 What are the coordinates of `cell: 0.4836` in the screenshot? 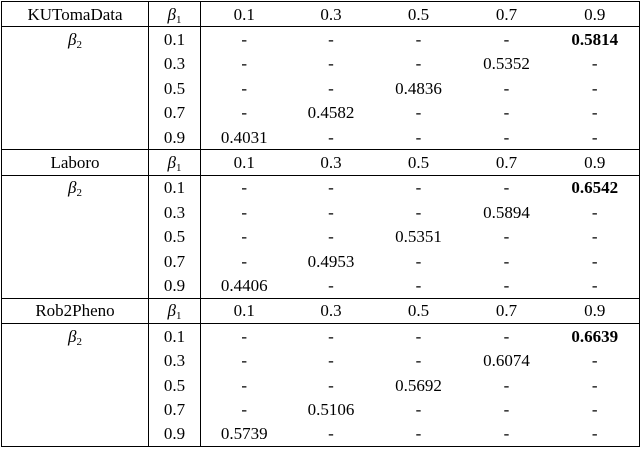 It's located at (418, 88).